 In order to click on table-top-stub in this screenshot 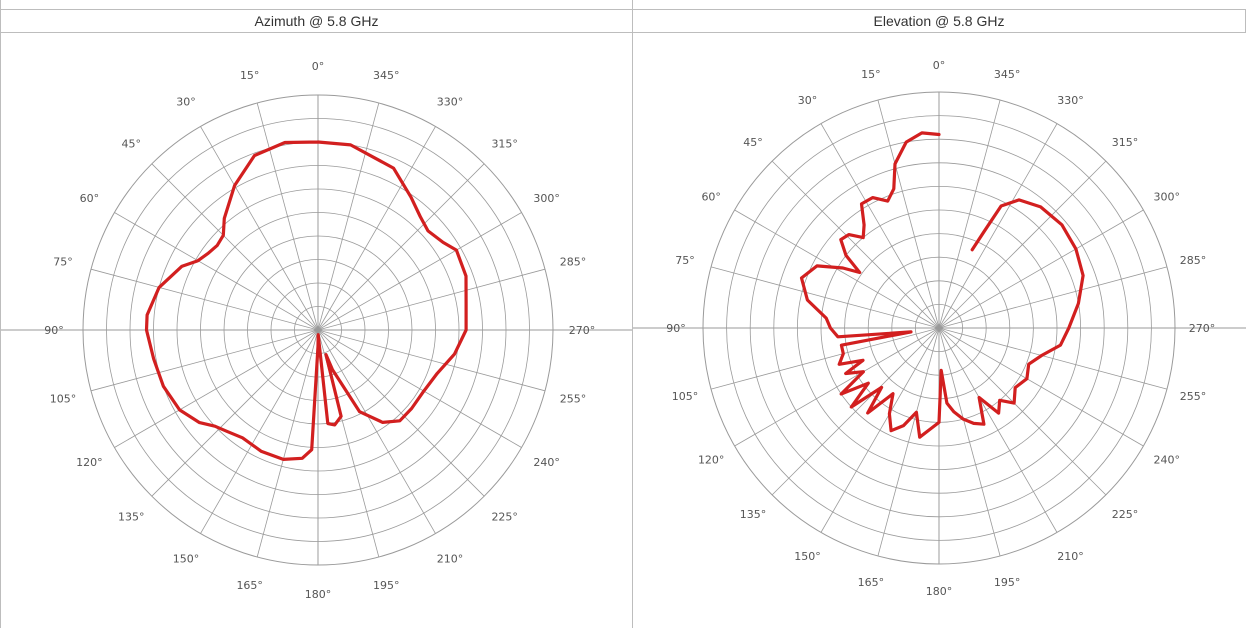, I will do `click(316, 4)`.